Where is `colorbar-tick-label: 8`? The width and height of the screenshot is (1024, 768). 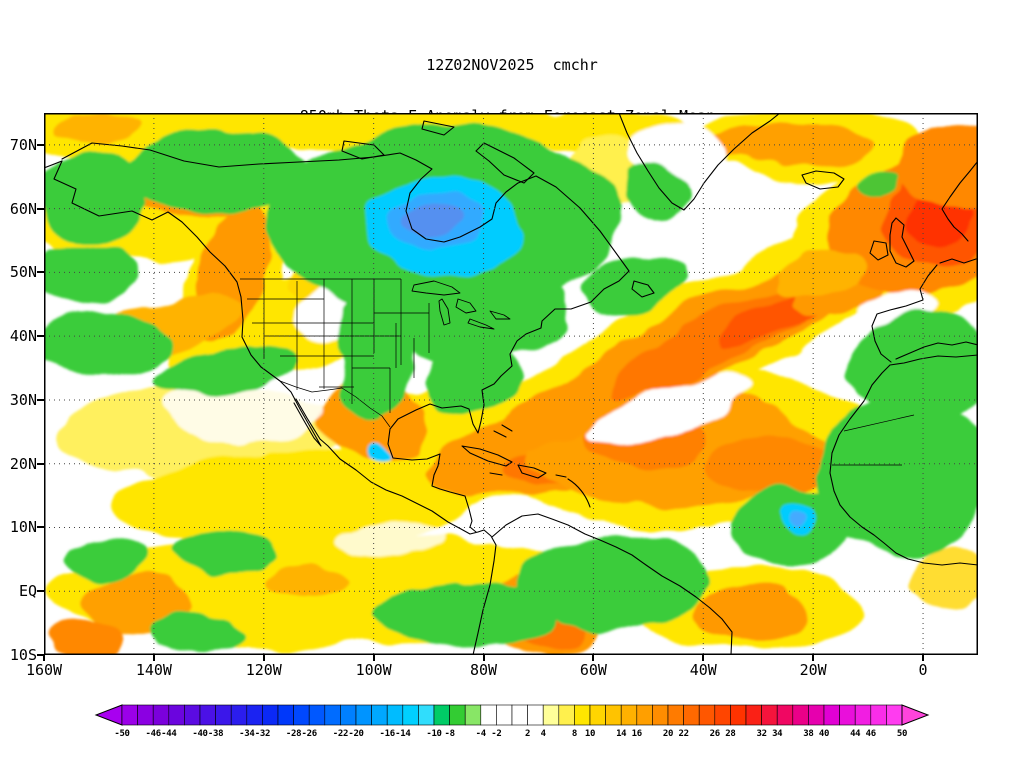 colorbar-tick-label: 8 is located at coordinates (574, 734).